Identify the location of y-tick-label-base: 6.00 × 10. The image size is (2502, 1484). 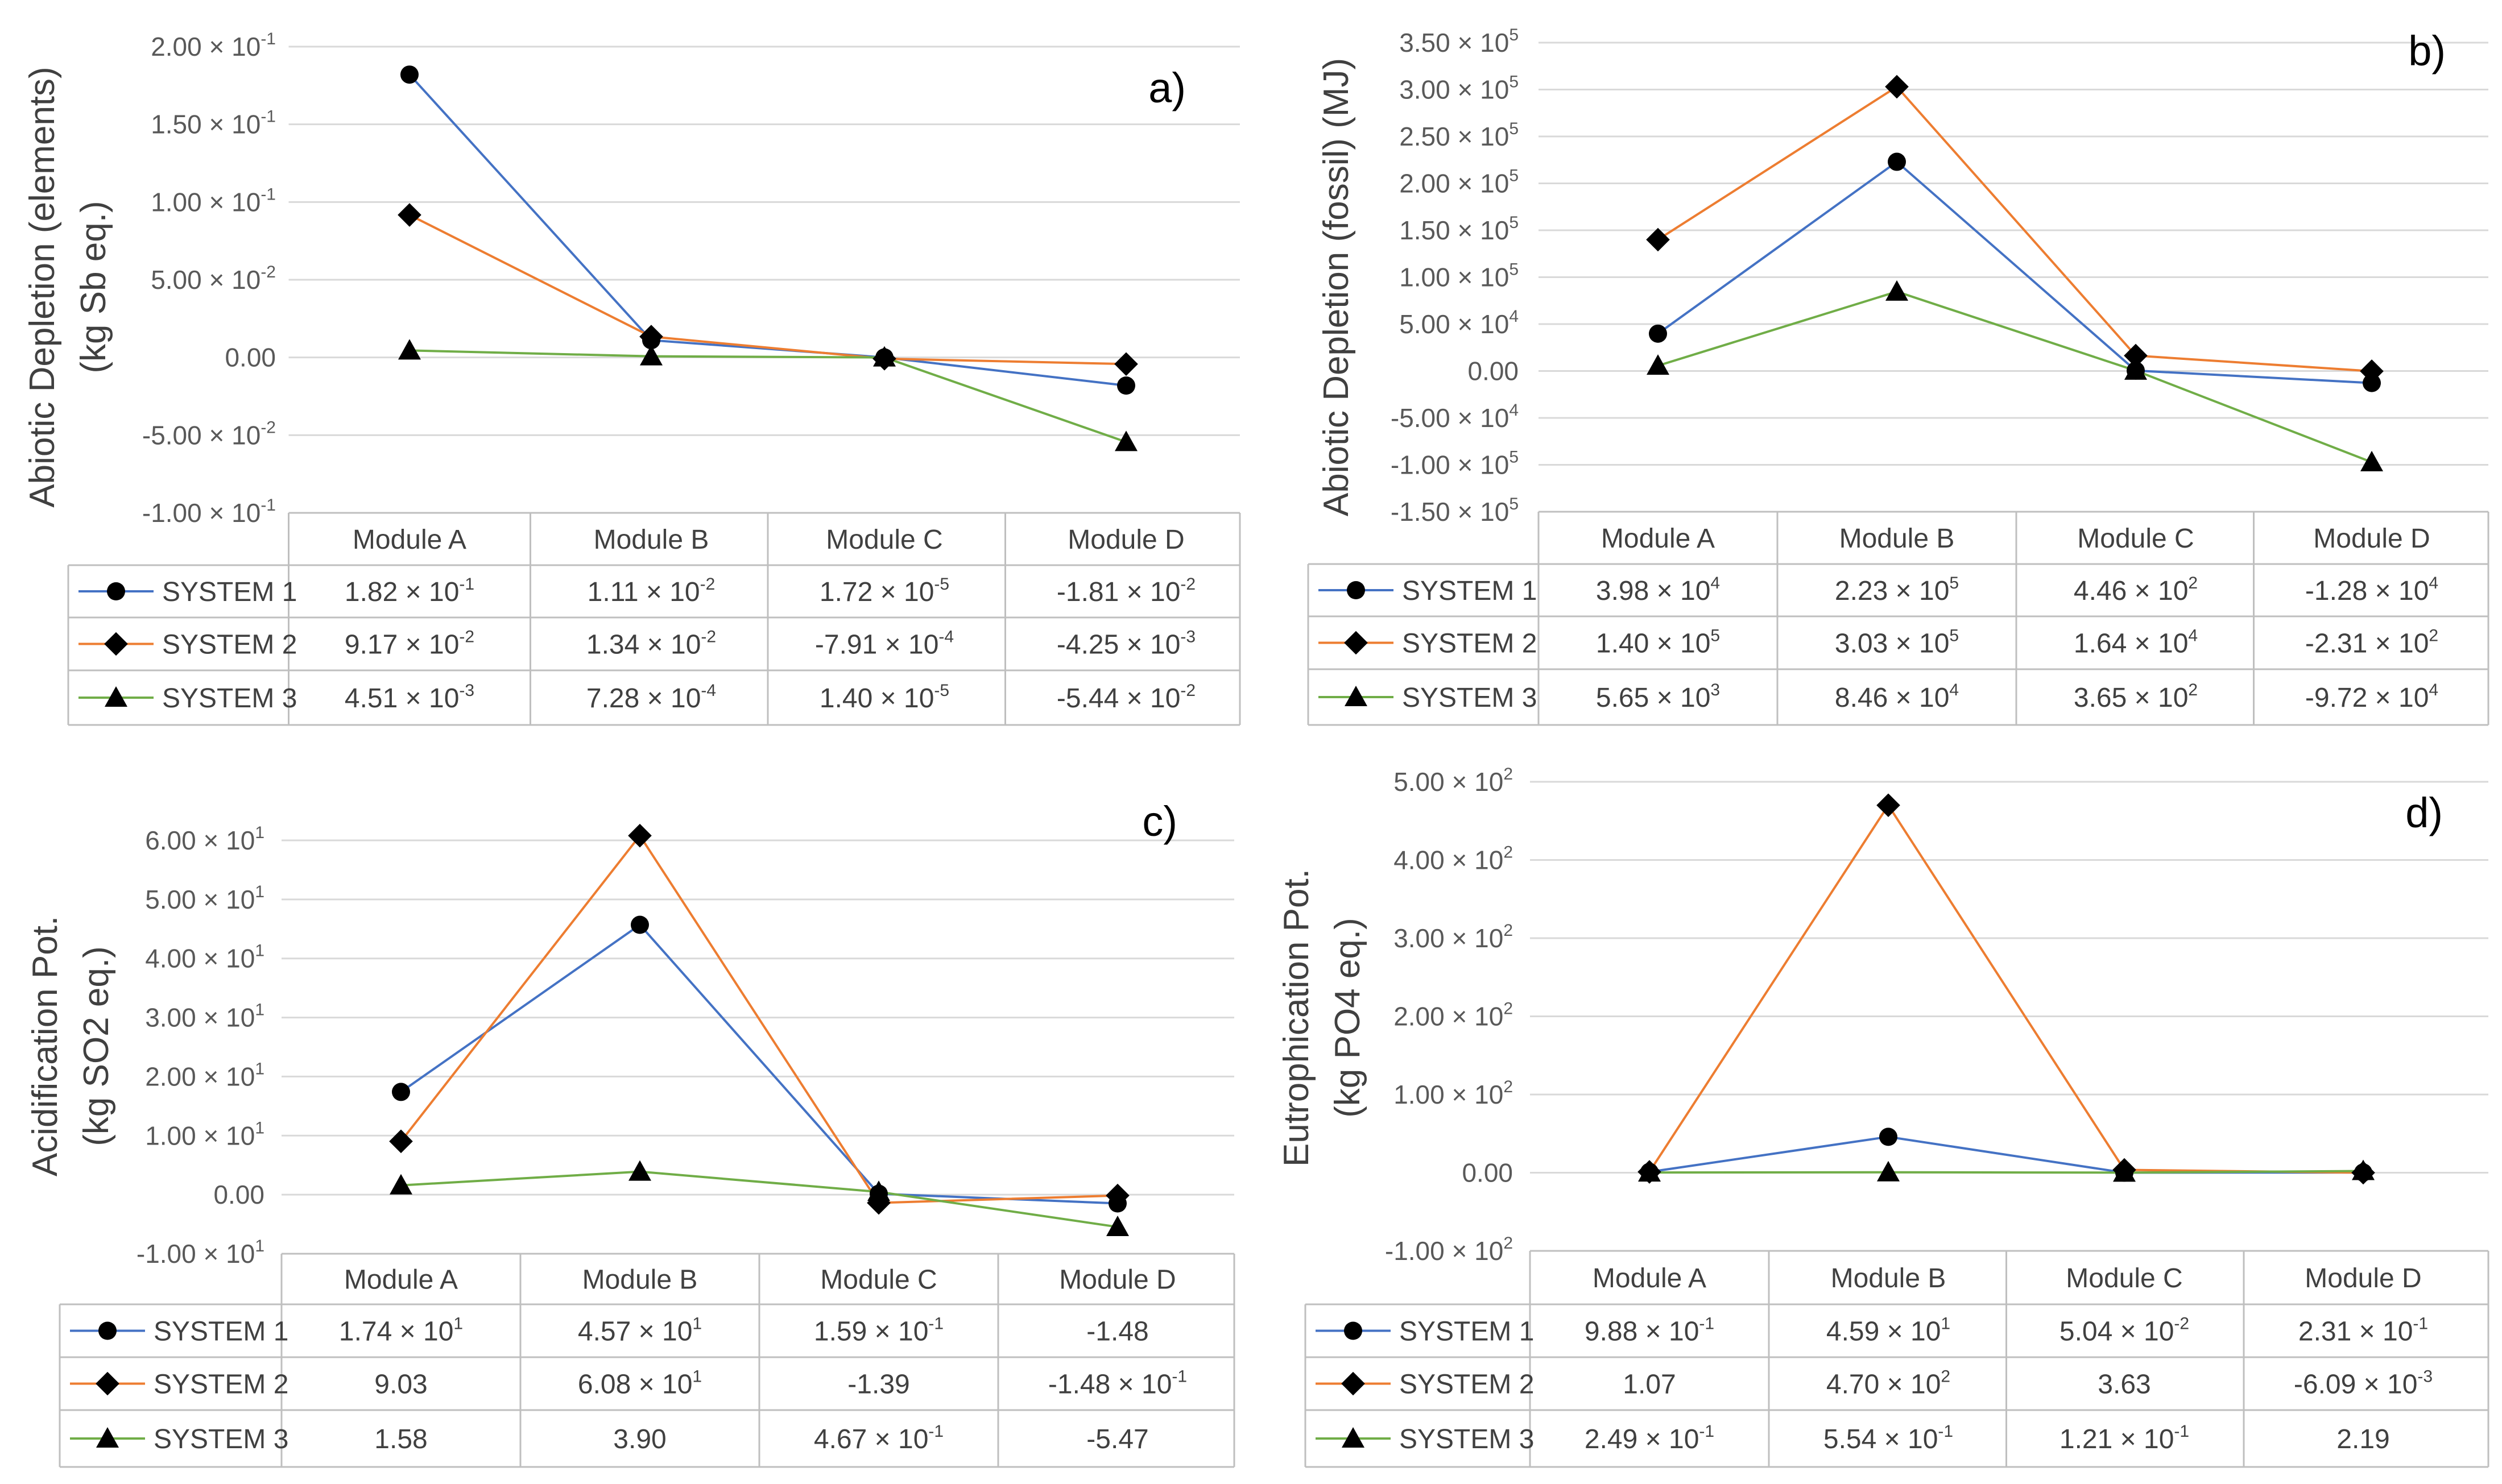
(200, 840).